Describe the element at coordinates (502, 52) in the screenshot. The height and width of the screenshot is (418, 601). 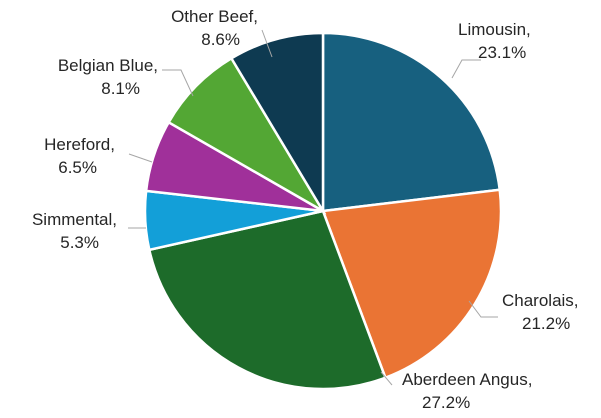
I see `slice-value-limousin: 23.1%` at that location.